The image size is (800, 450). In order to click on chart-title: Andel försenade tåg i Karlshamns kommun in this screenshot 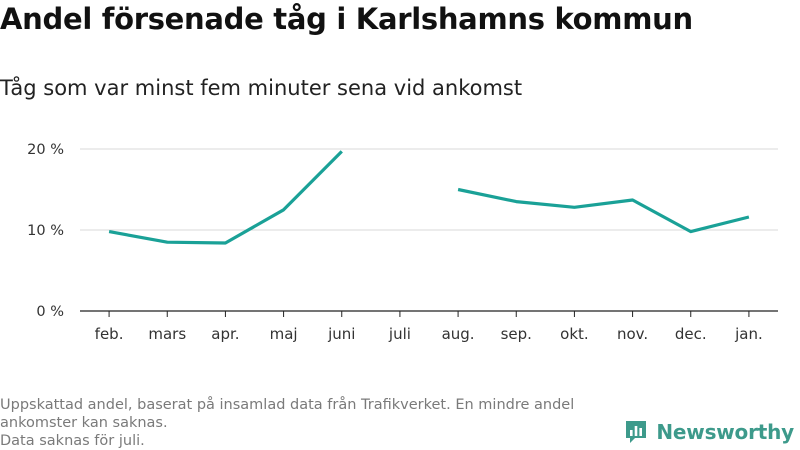, I will do `click(346, 19)`.